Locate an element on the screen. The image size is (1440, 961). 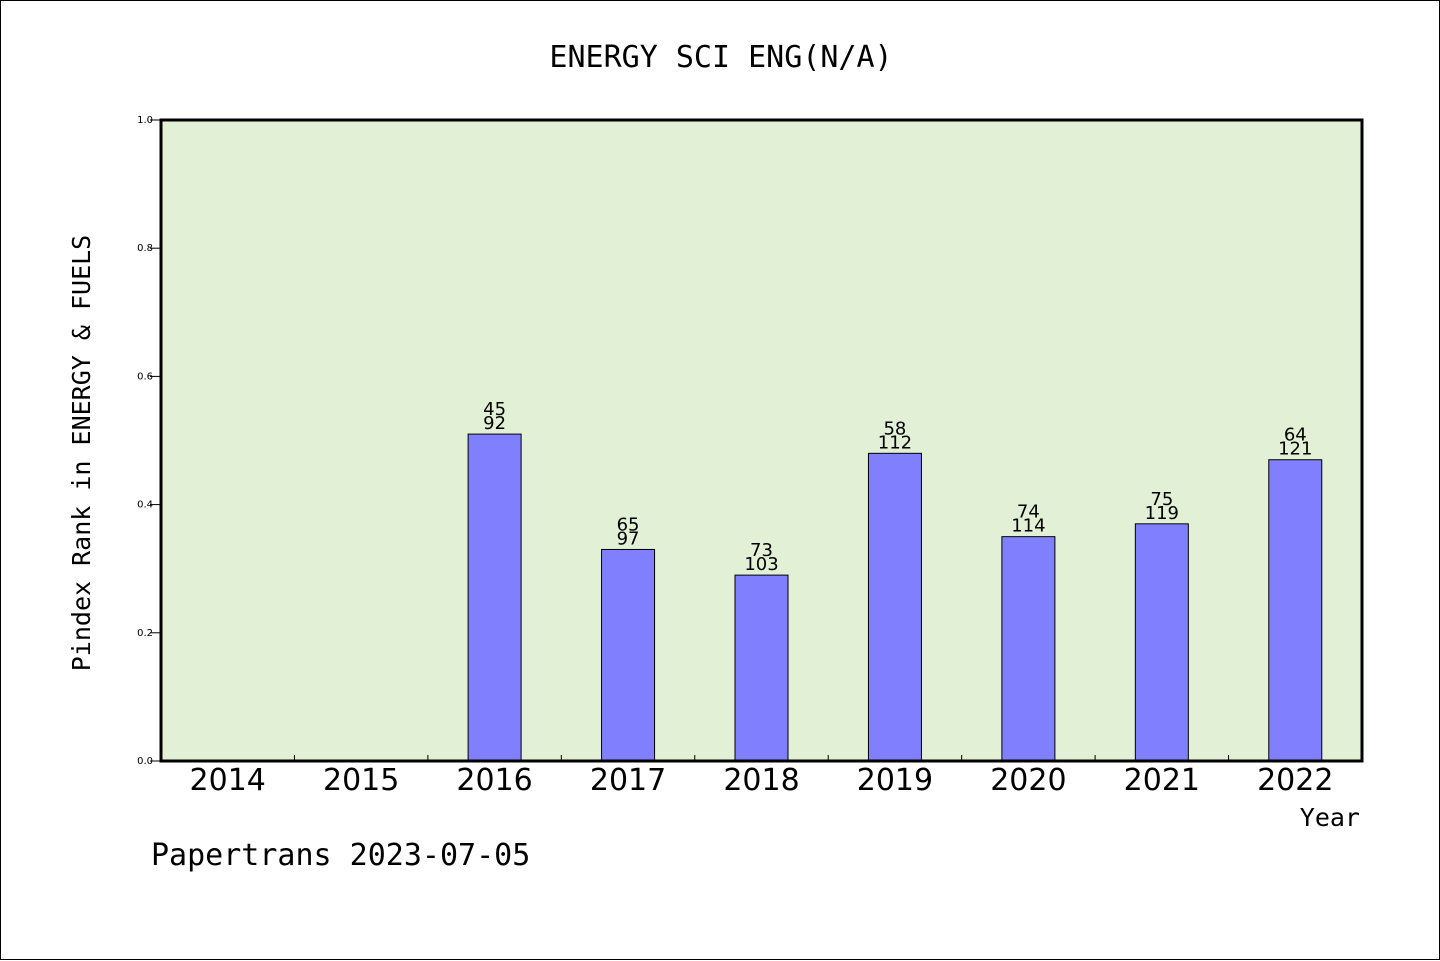
bar-label-top: 65 is located at coordinates (628, 524).